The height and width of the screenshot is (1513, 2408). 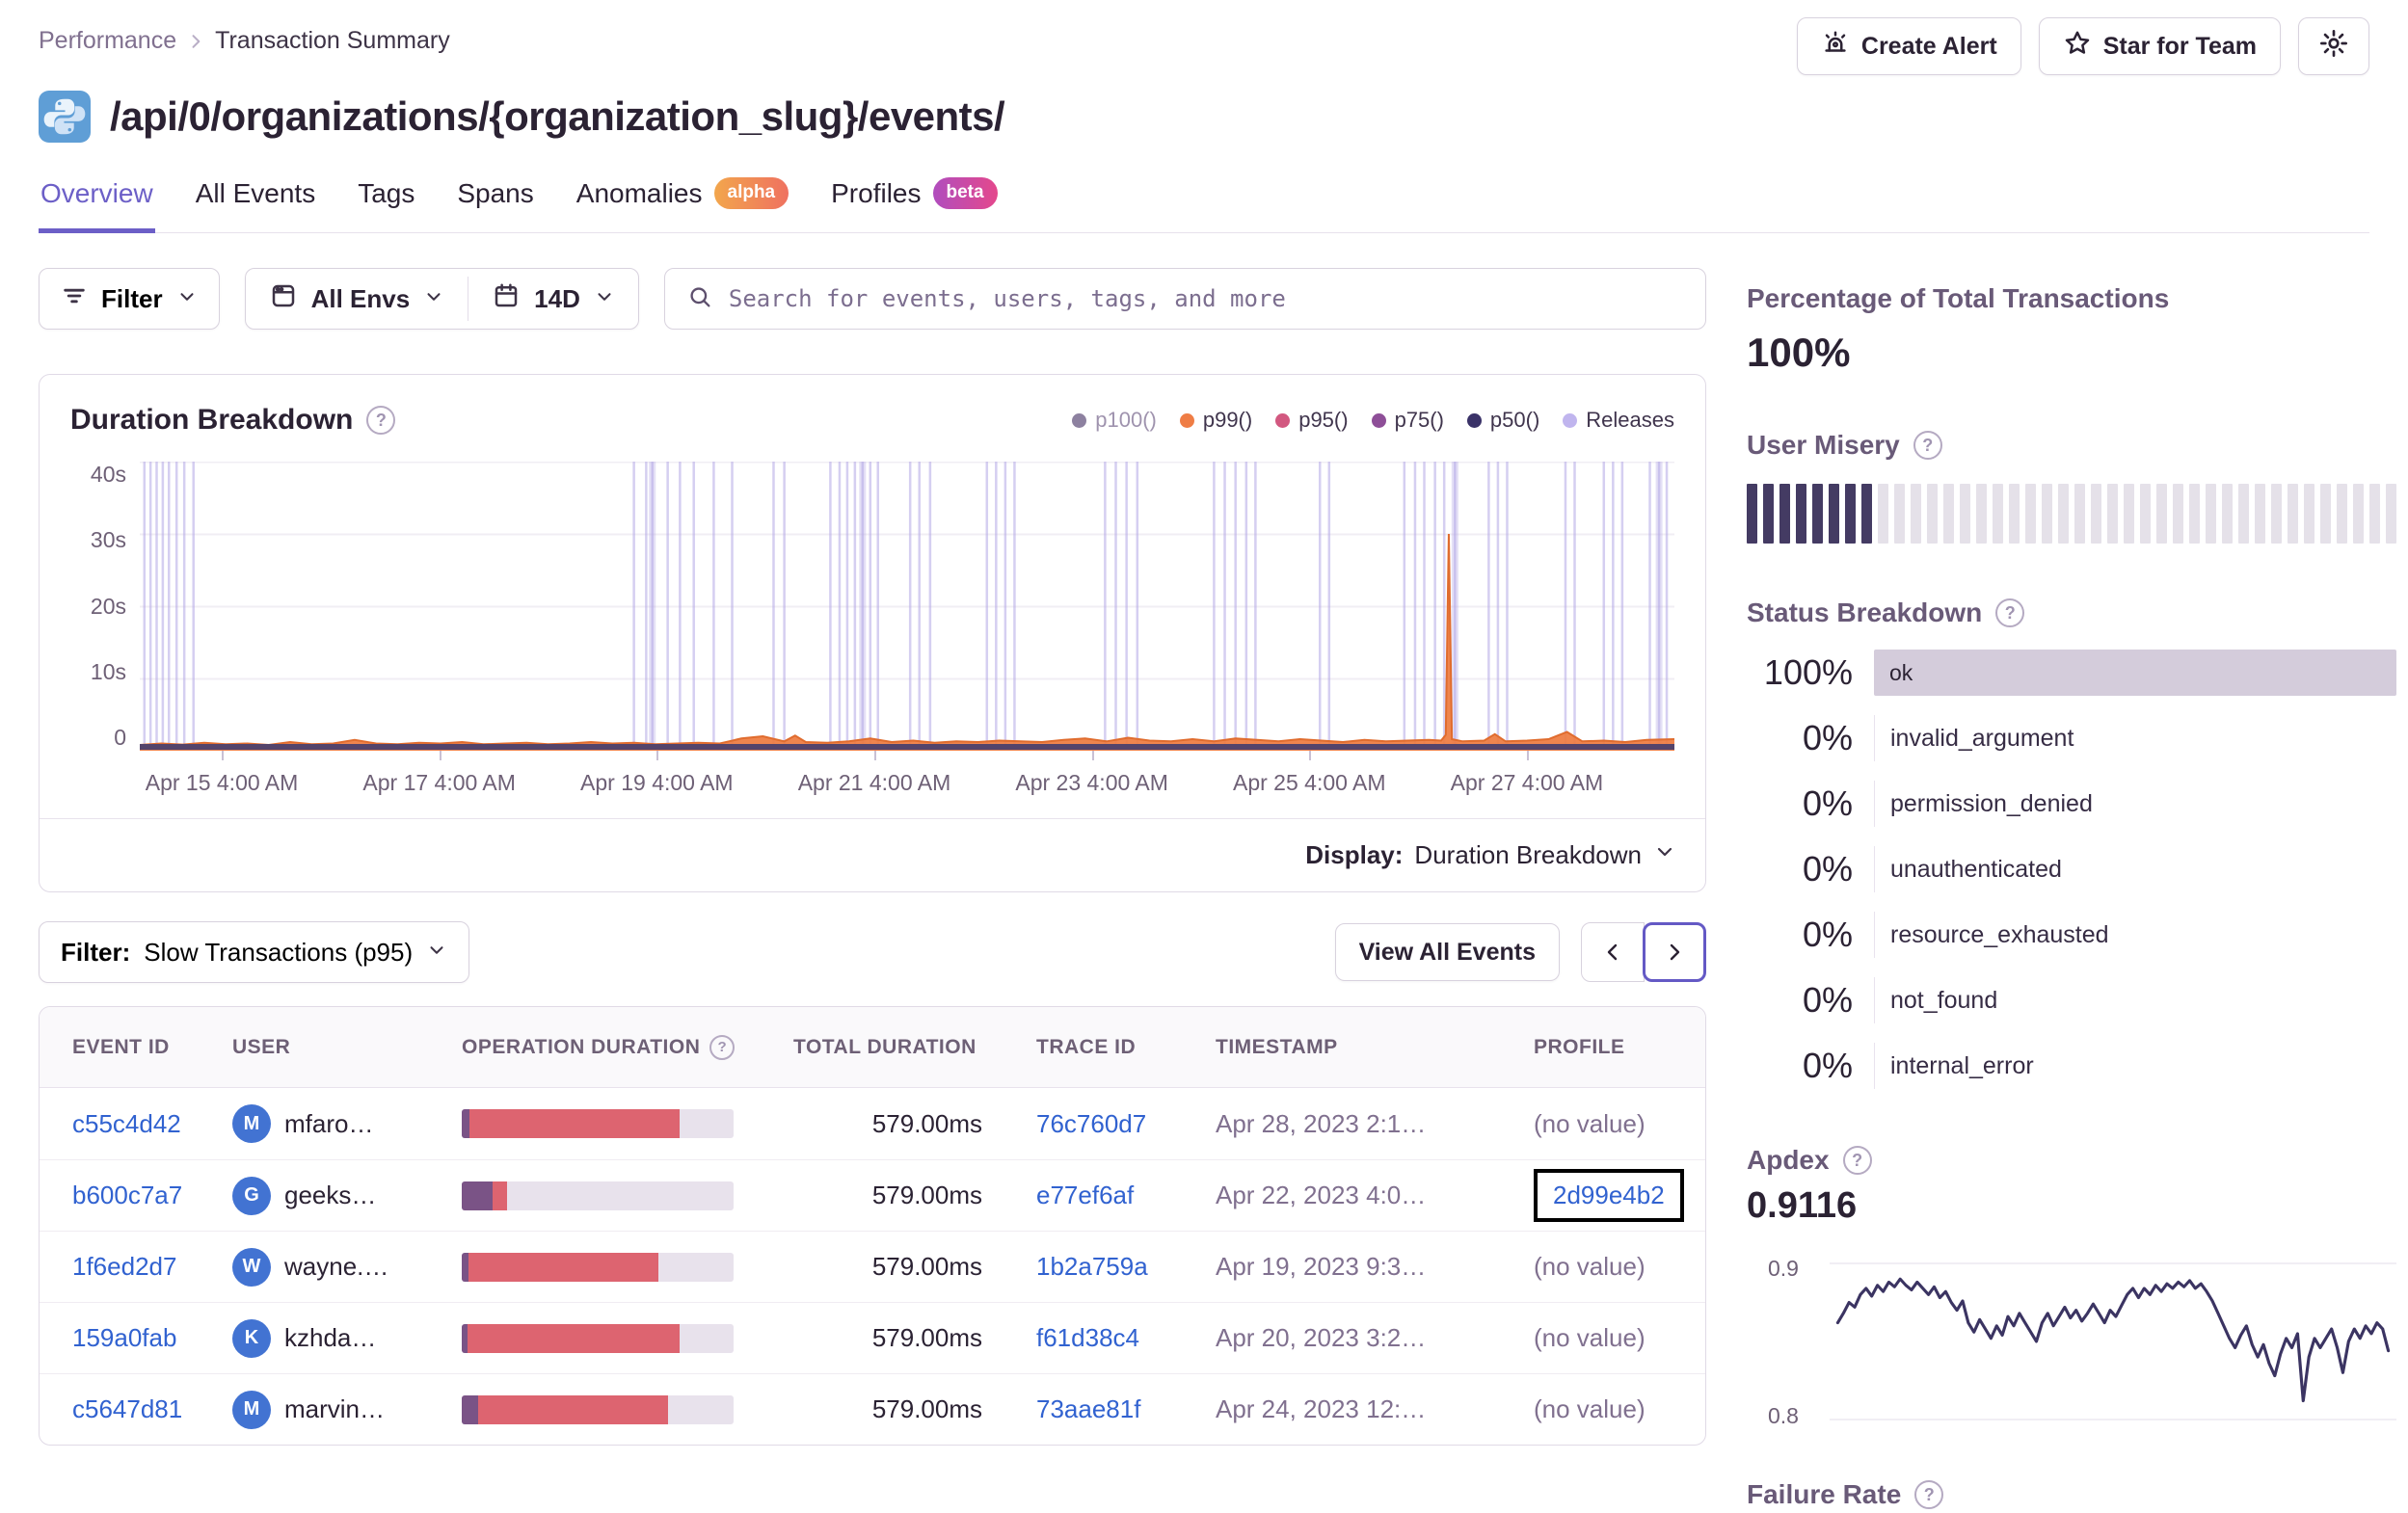 I want to click on legend-item: p75(), so click(x=1407, y=420).